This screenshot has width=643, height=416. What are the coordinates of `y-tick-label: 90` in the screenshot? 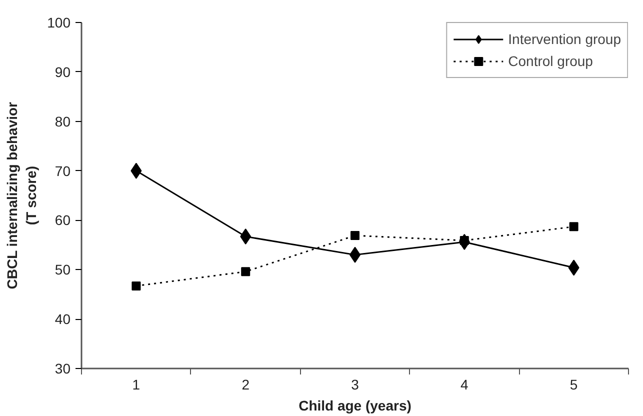 It's located at (62, 72).